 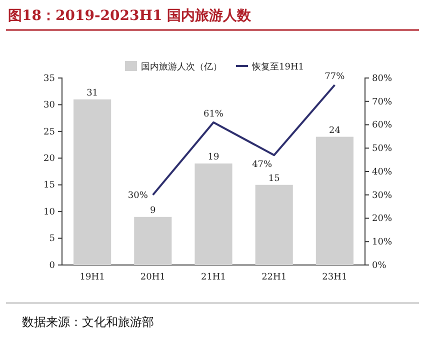 What do you see at coordinates (382, 243) in the screenshot?
I see `y2-tick-label: 10%` at bounding box center [382, 243].